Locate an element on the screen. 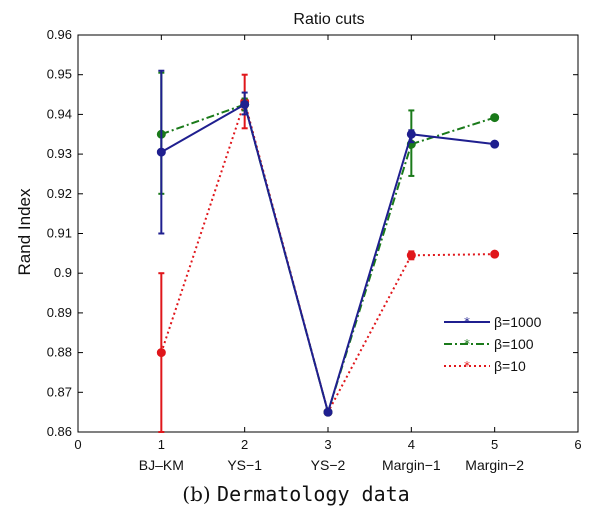 The image size is (592, 518). category-label: BJ–KM is located at coordinates (161, 465).